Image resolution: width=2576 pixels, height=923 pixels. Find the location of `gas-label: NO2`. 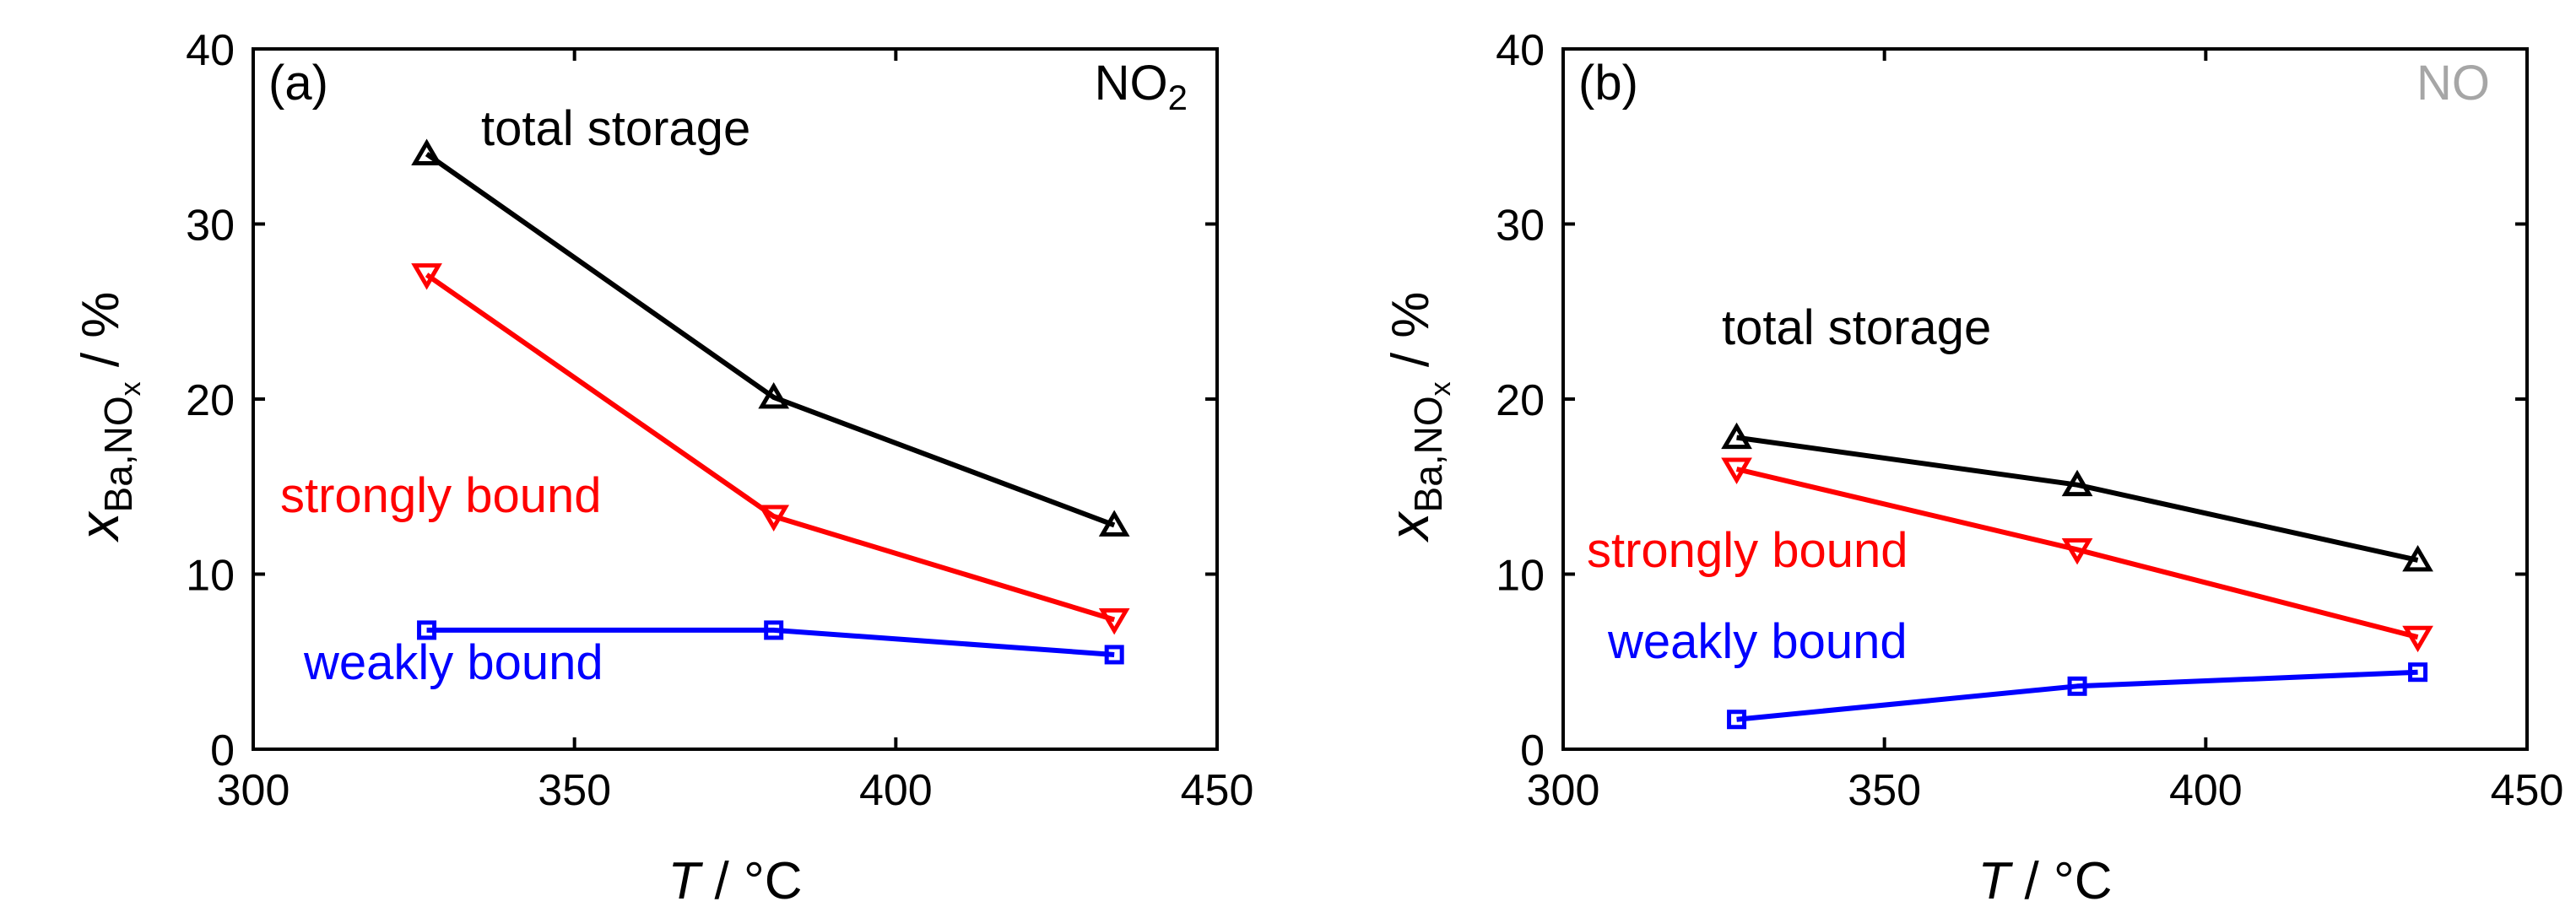

gas-label: NO2 is located at coordinates (1141, 86).